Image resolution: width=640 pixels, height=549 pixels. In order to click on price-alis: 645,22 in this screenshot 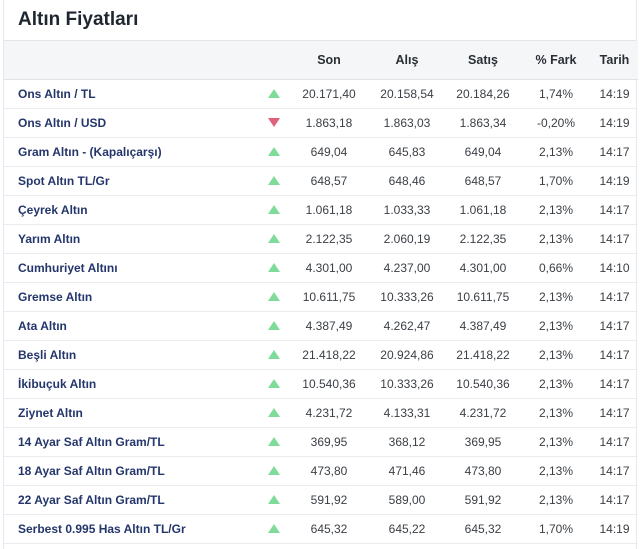, I will do `click(407, 529)`.